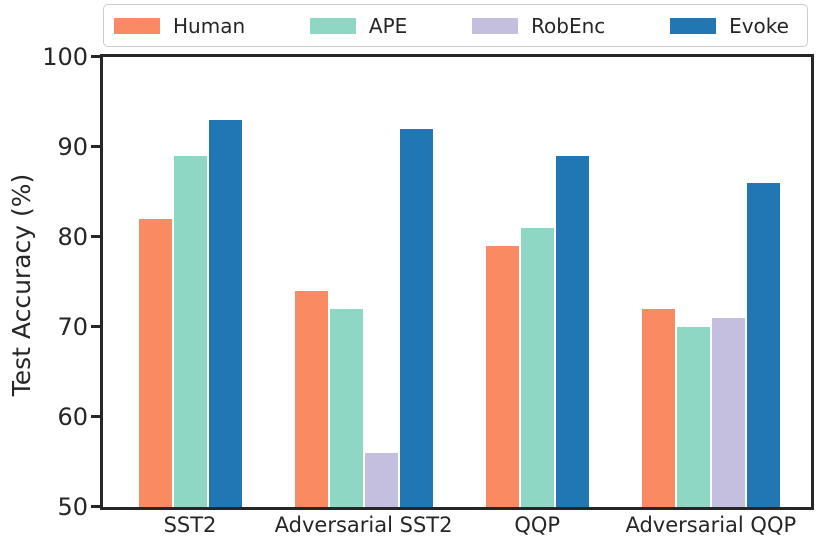 The image size is (820, 553). I want to click on legend-entry-human: Human, so click(179, 26).